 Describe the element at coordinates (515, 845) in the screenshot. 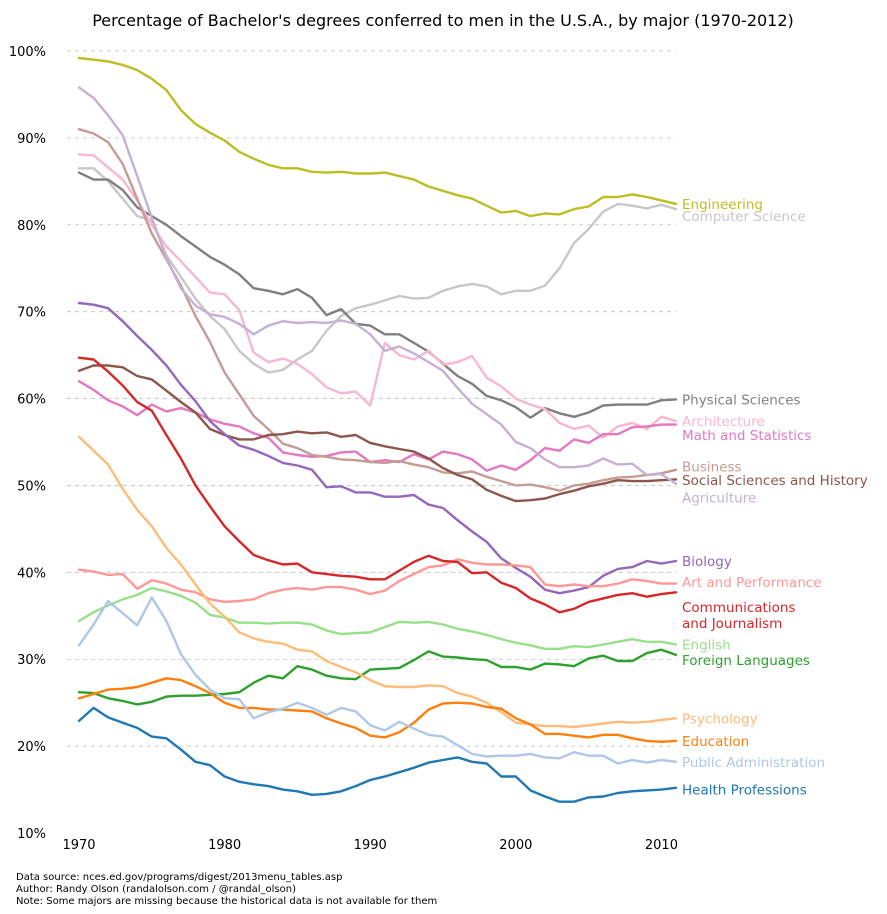

I see `x-tick-label: 2000` at that location.